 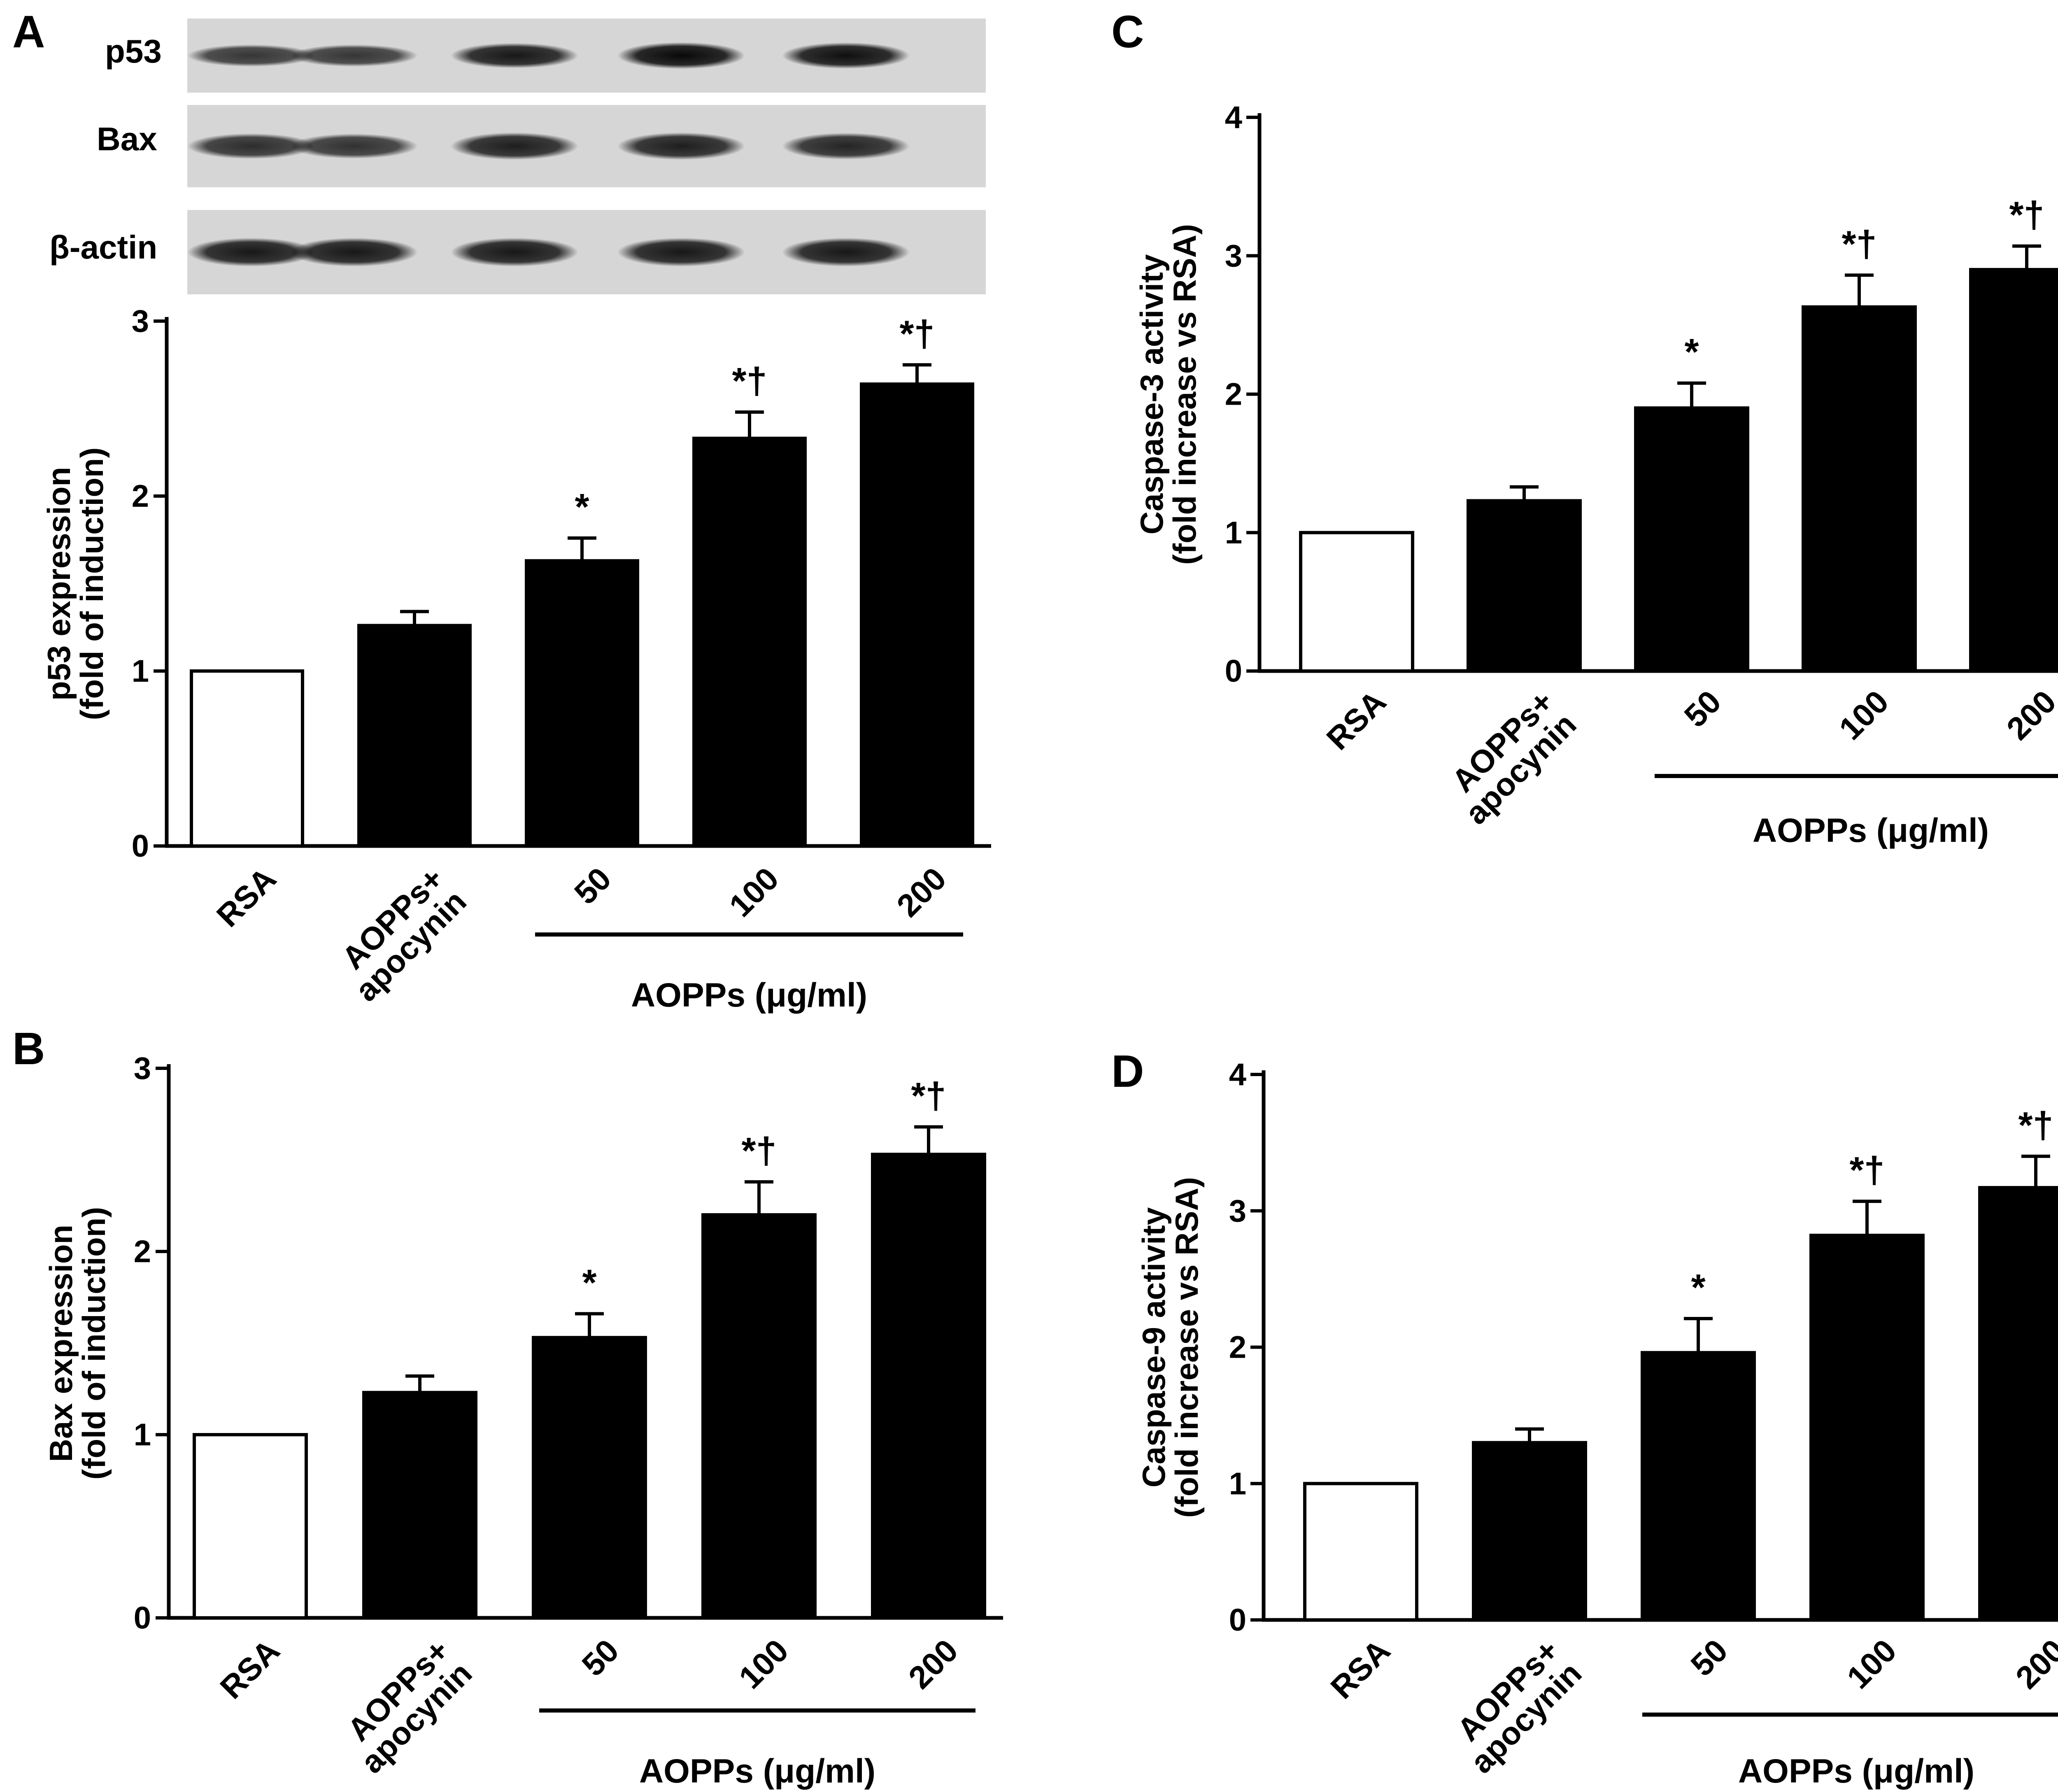 What do you see at coordinates (1154, 1347) in the screenshot?
I see `y-axis-label-line: Caspase-9 activity` at bounding box center [1154, 1347].